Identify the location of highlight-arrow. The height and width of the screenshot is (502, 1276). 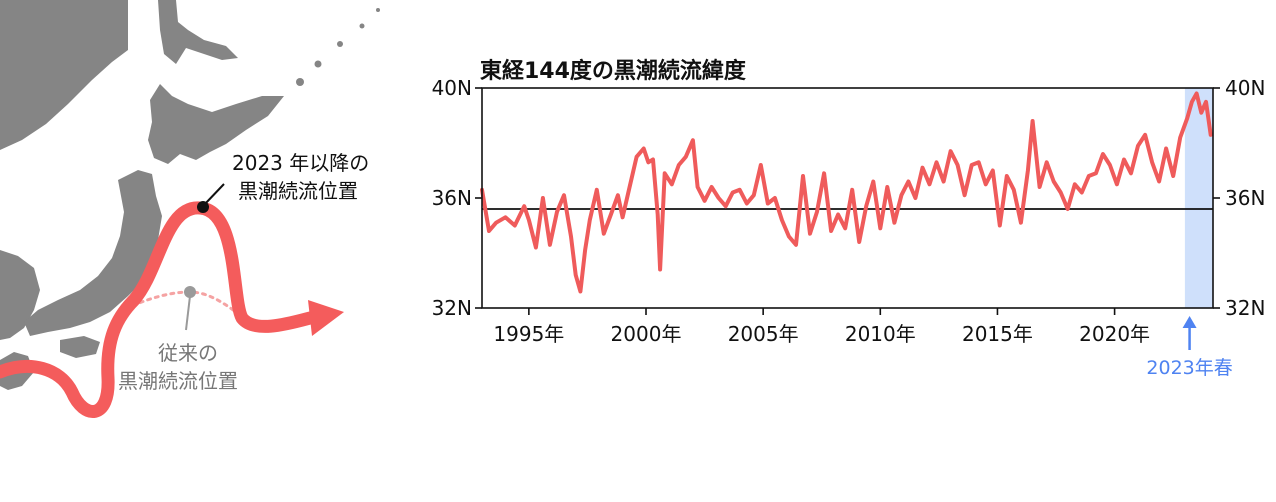
(1189, 333).